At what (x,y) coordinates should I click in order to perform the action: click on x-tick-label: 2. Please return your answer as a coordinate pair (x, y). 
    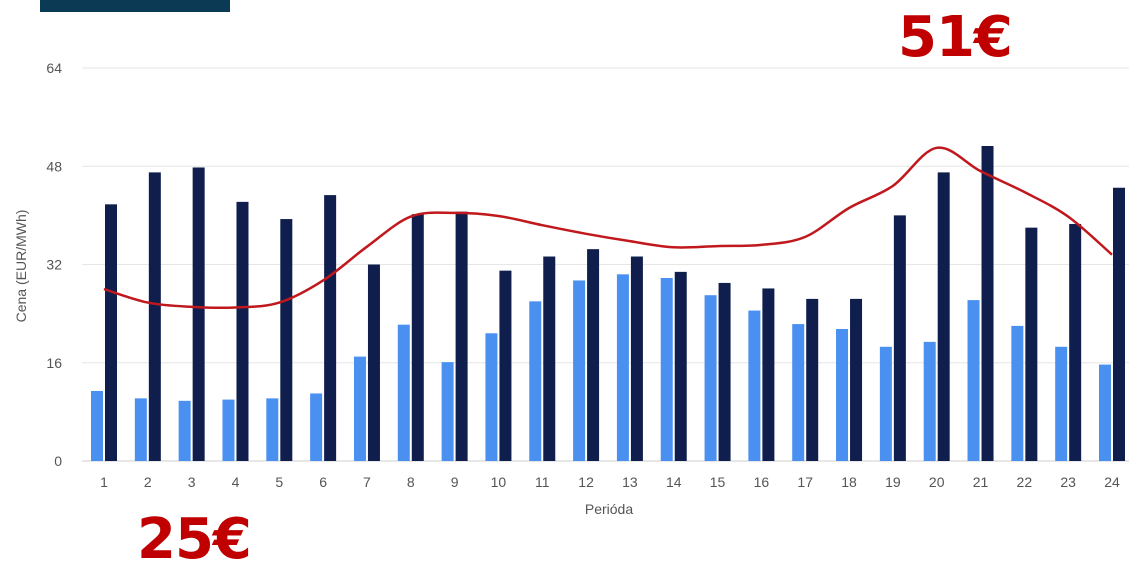
    Looking at the image, I should click on (148, 482).